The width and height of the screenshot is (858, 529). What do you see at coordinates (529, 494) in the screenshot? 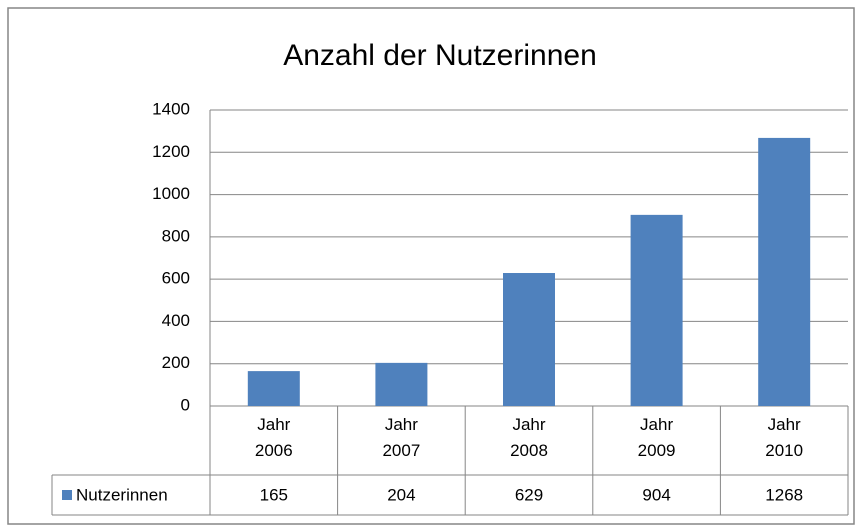
I see `data-table-value: 629` at bounding box center [529, 494].